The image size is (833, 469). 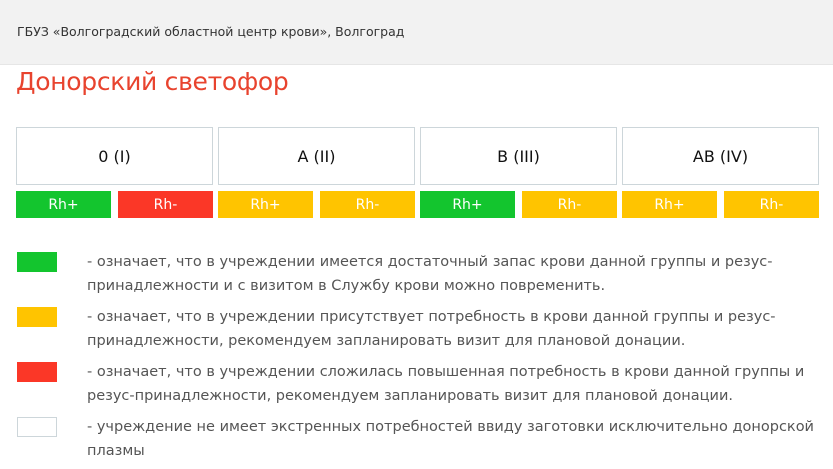 What do you see at coordinates (518, 156) in the screenshot?
I see `blood-group-2: B (III)` at bounding box center [518, 156].